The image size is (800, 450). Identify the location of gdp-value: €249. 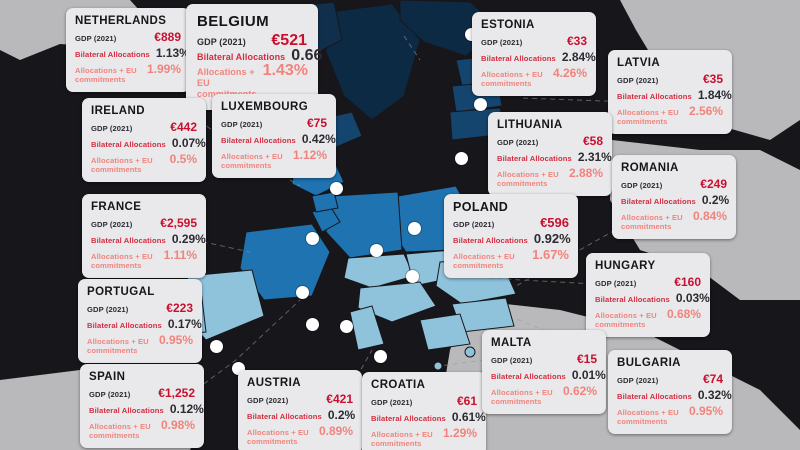
(713, 184).